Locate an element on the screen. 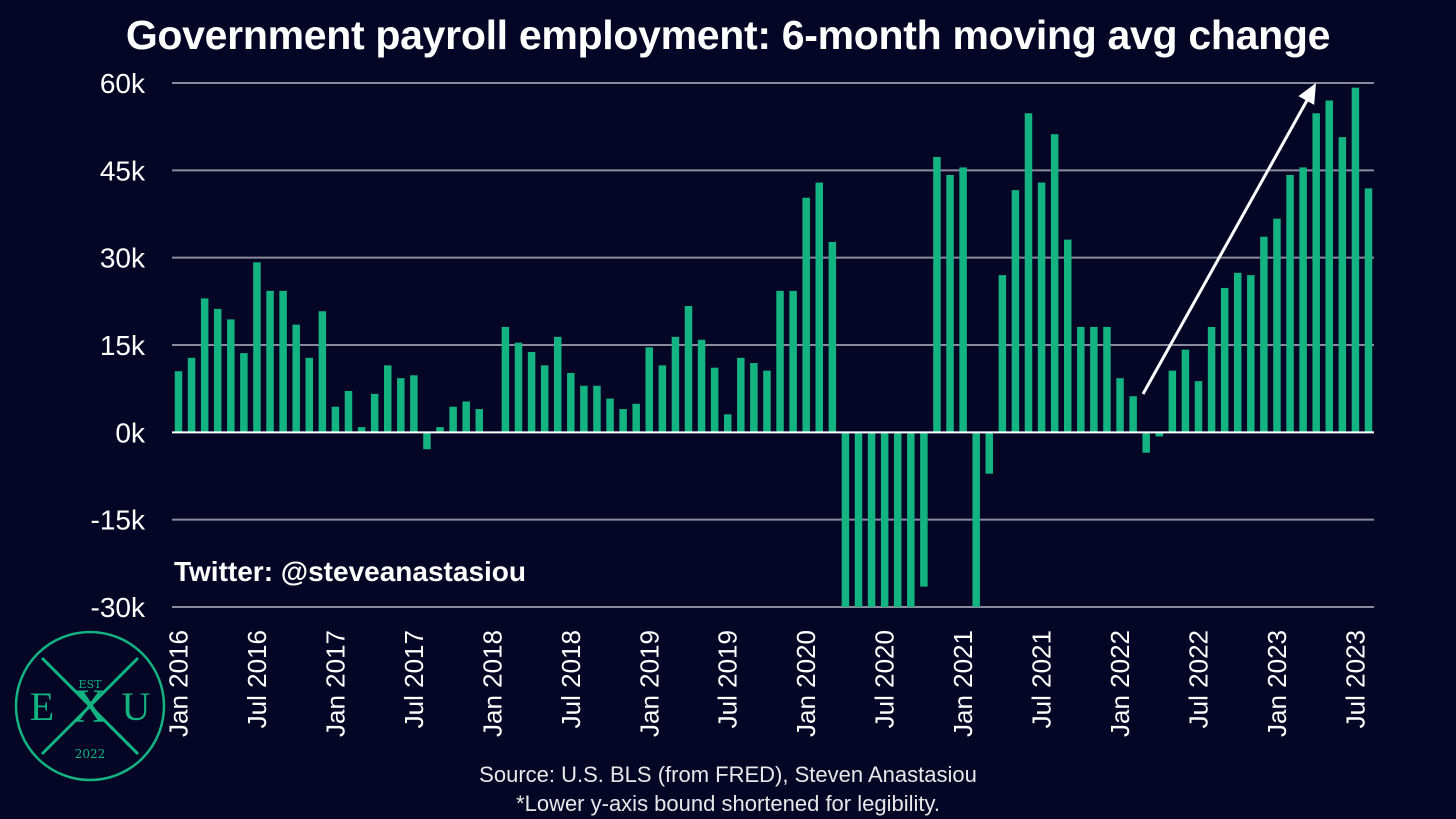  arrow-head is located at coordinates (1307, 94).